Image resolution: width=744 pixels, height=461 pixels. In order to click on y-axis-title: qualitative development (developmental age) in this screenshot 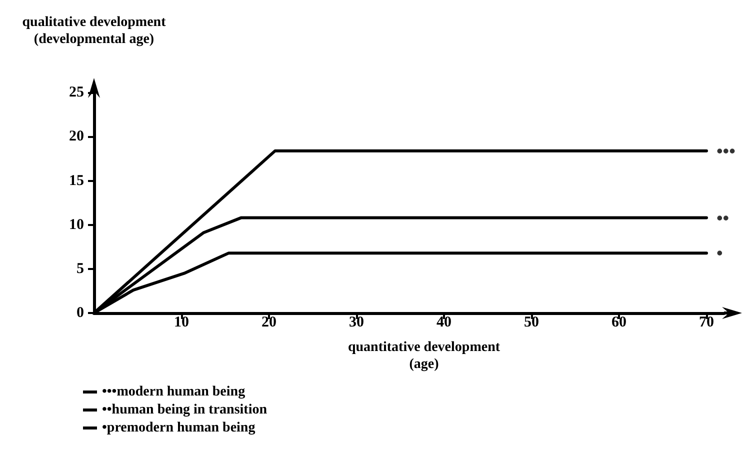, I will do `click(94, 31)`.